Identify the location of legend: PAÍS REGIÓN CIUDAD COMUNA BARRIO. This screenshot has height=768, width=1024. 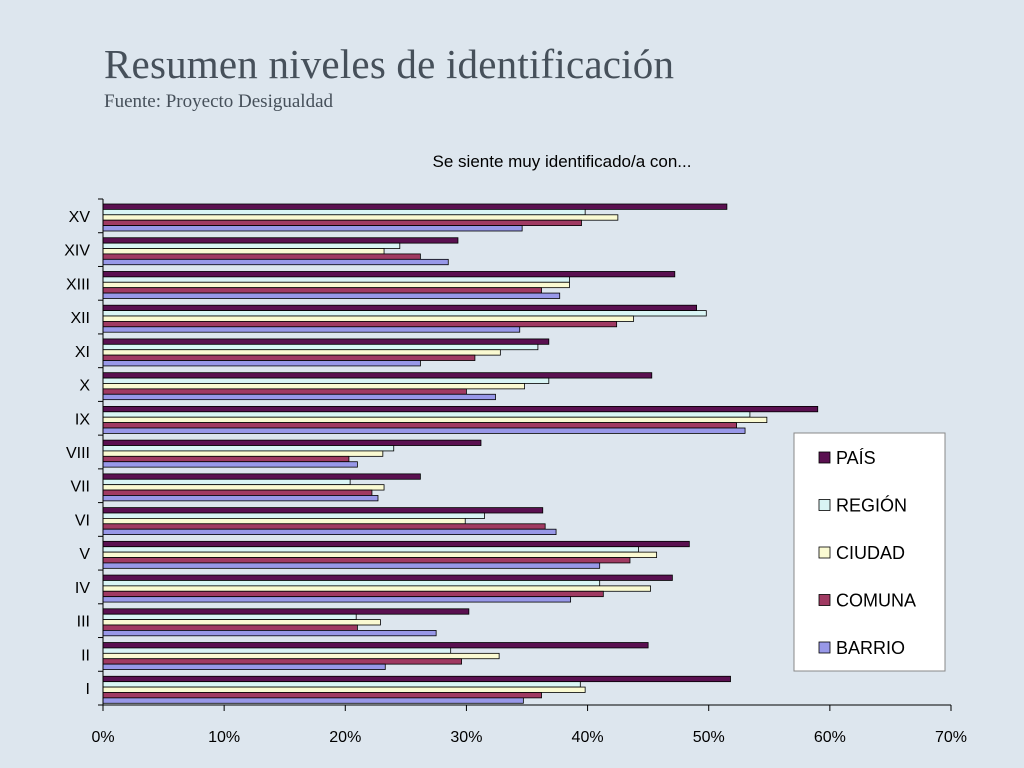
(869, 552).